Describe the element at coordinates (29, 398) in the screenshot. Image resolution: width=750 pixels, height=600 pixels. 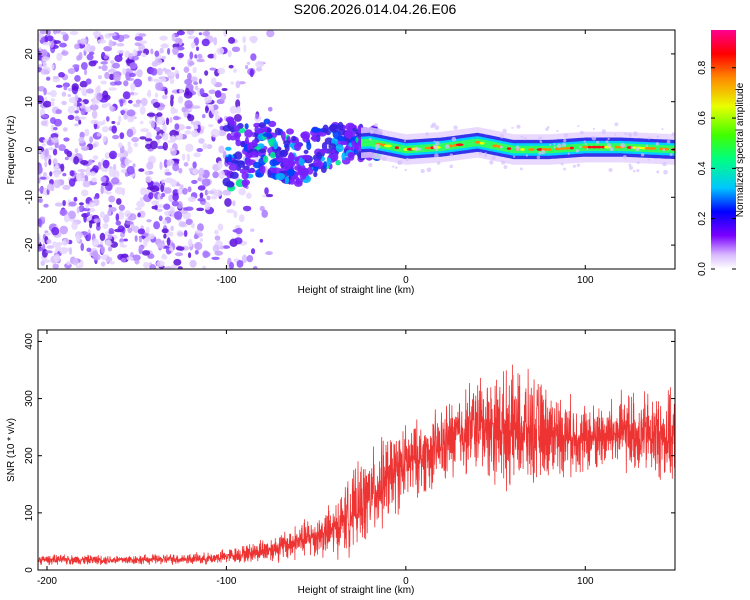
I see `snr-ytick-label: 300` at that location.